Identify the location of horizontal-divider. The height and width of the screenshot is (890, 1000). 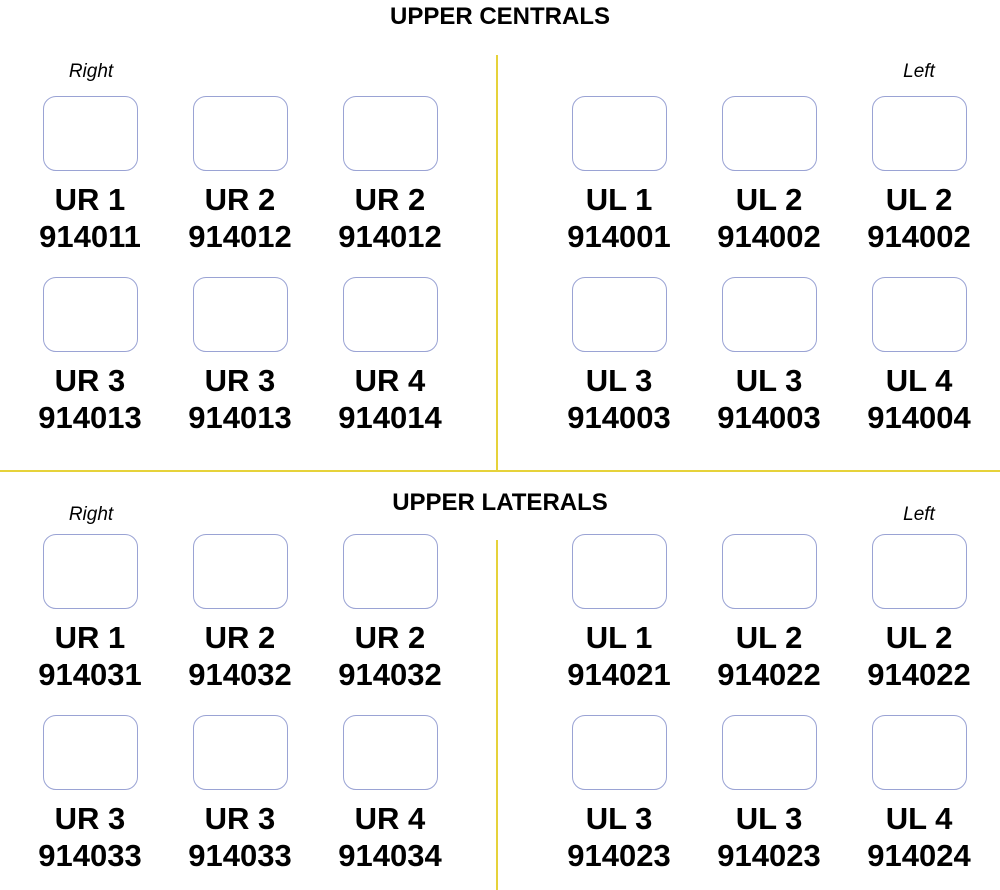
(500, 471).